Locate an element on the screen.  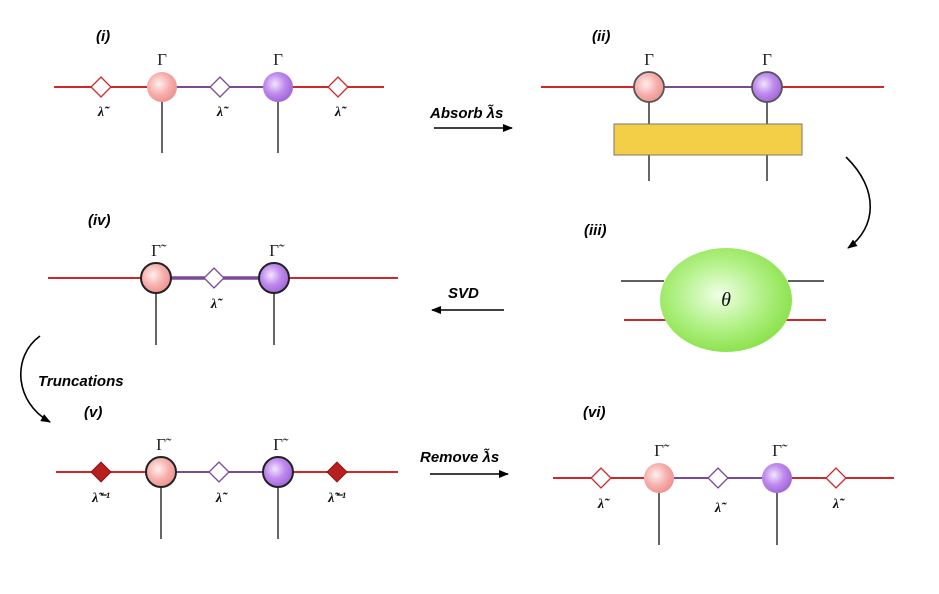
step-svd: SVD is located at coordinates (467, 299).